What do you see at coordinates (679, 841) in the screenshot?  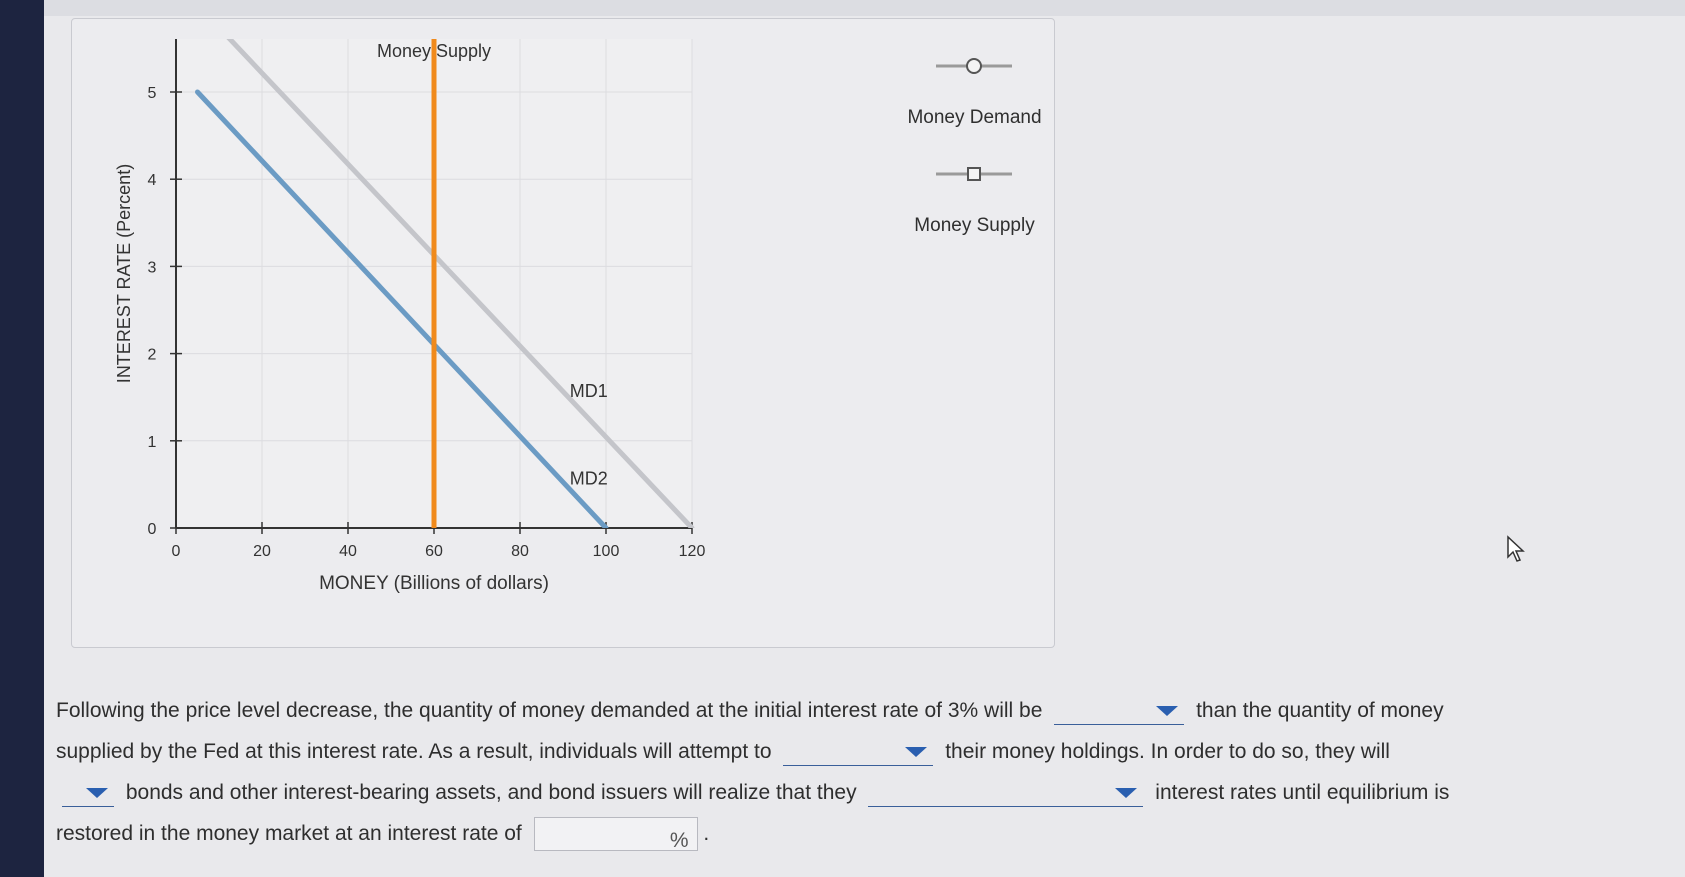 I see `percent-symbol: %` at bounding box center [679, 841].